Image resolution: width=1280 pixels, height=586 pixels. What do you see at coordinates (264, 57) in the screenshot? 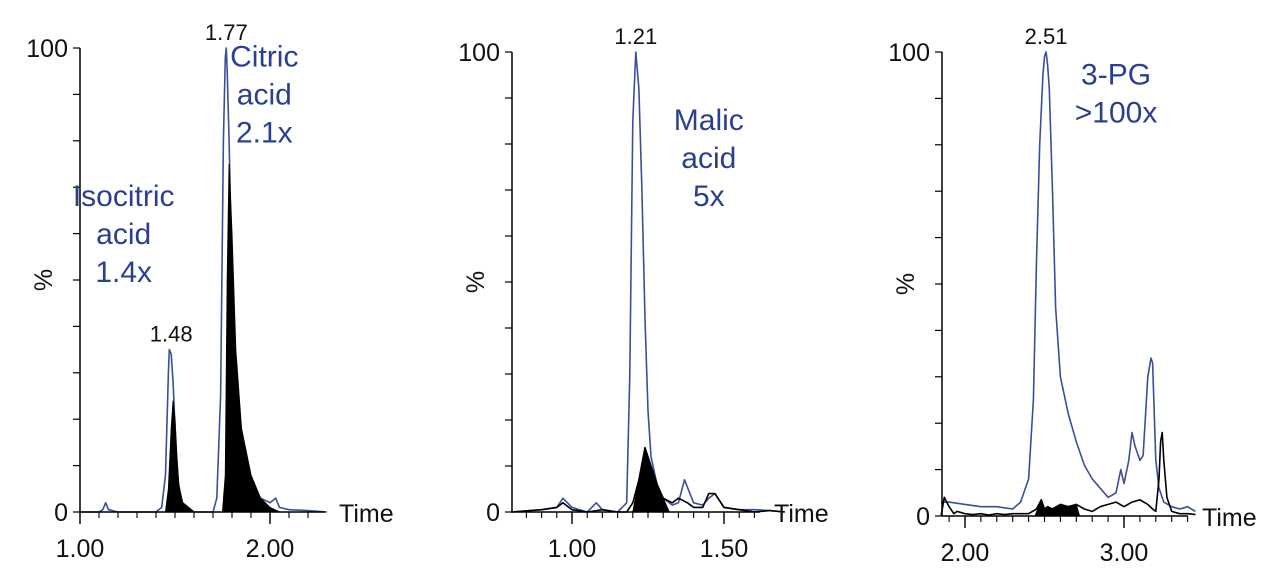
I see `compound-annotation: Citric` at bounding box center [264, 57].